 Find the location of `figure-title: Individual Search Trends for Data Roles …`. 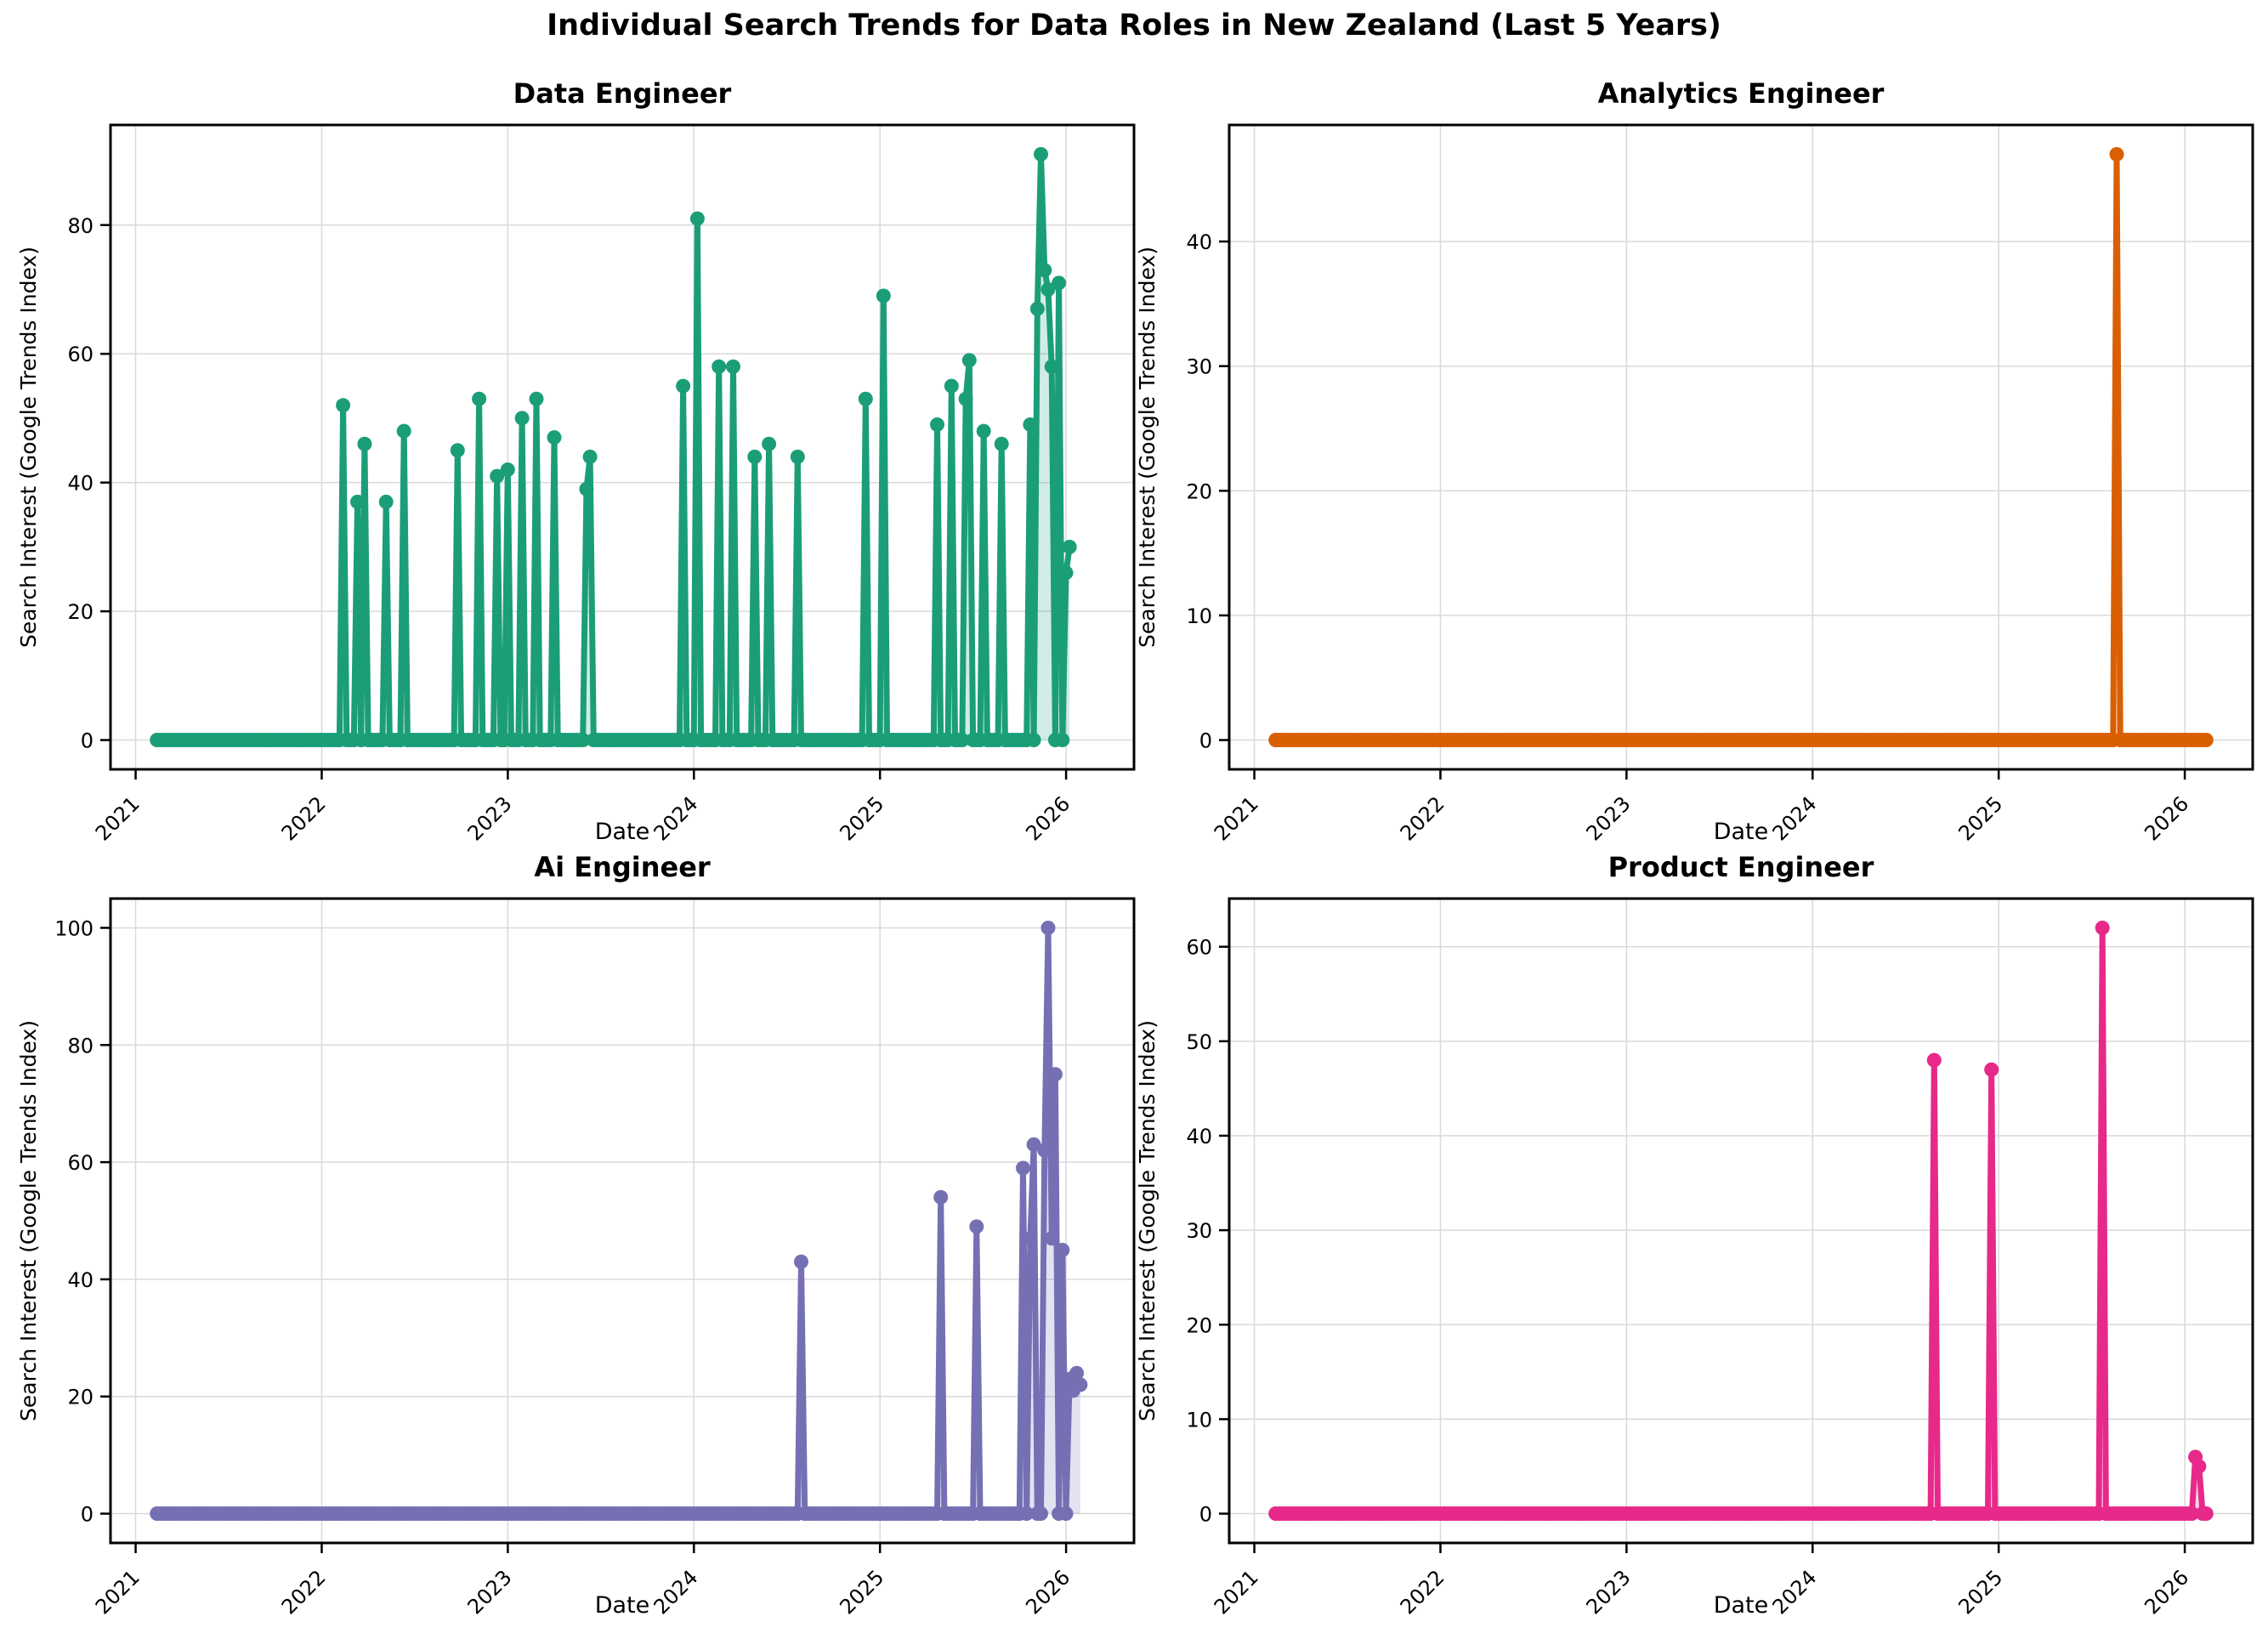

figure-title: Individual Search Trends for Data Roles … is located at coordinates (1134, 26).